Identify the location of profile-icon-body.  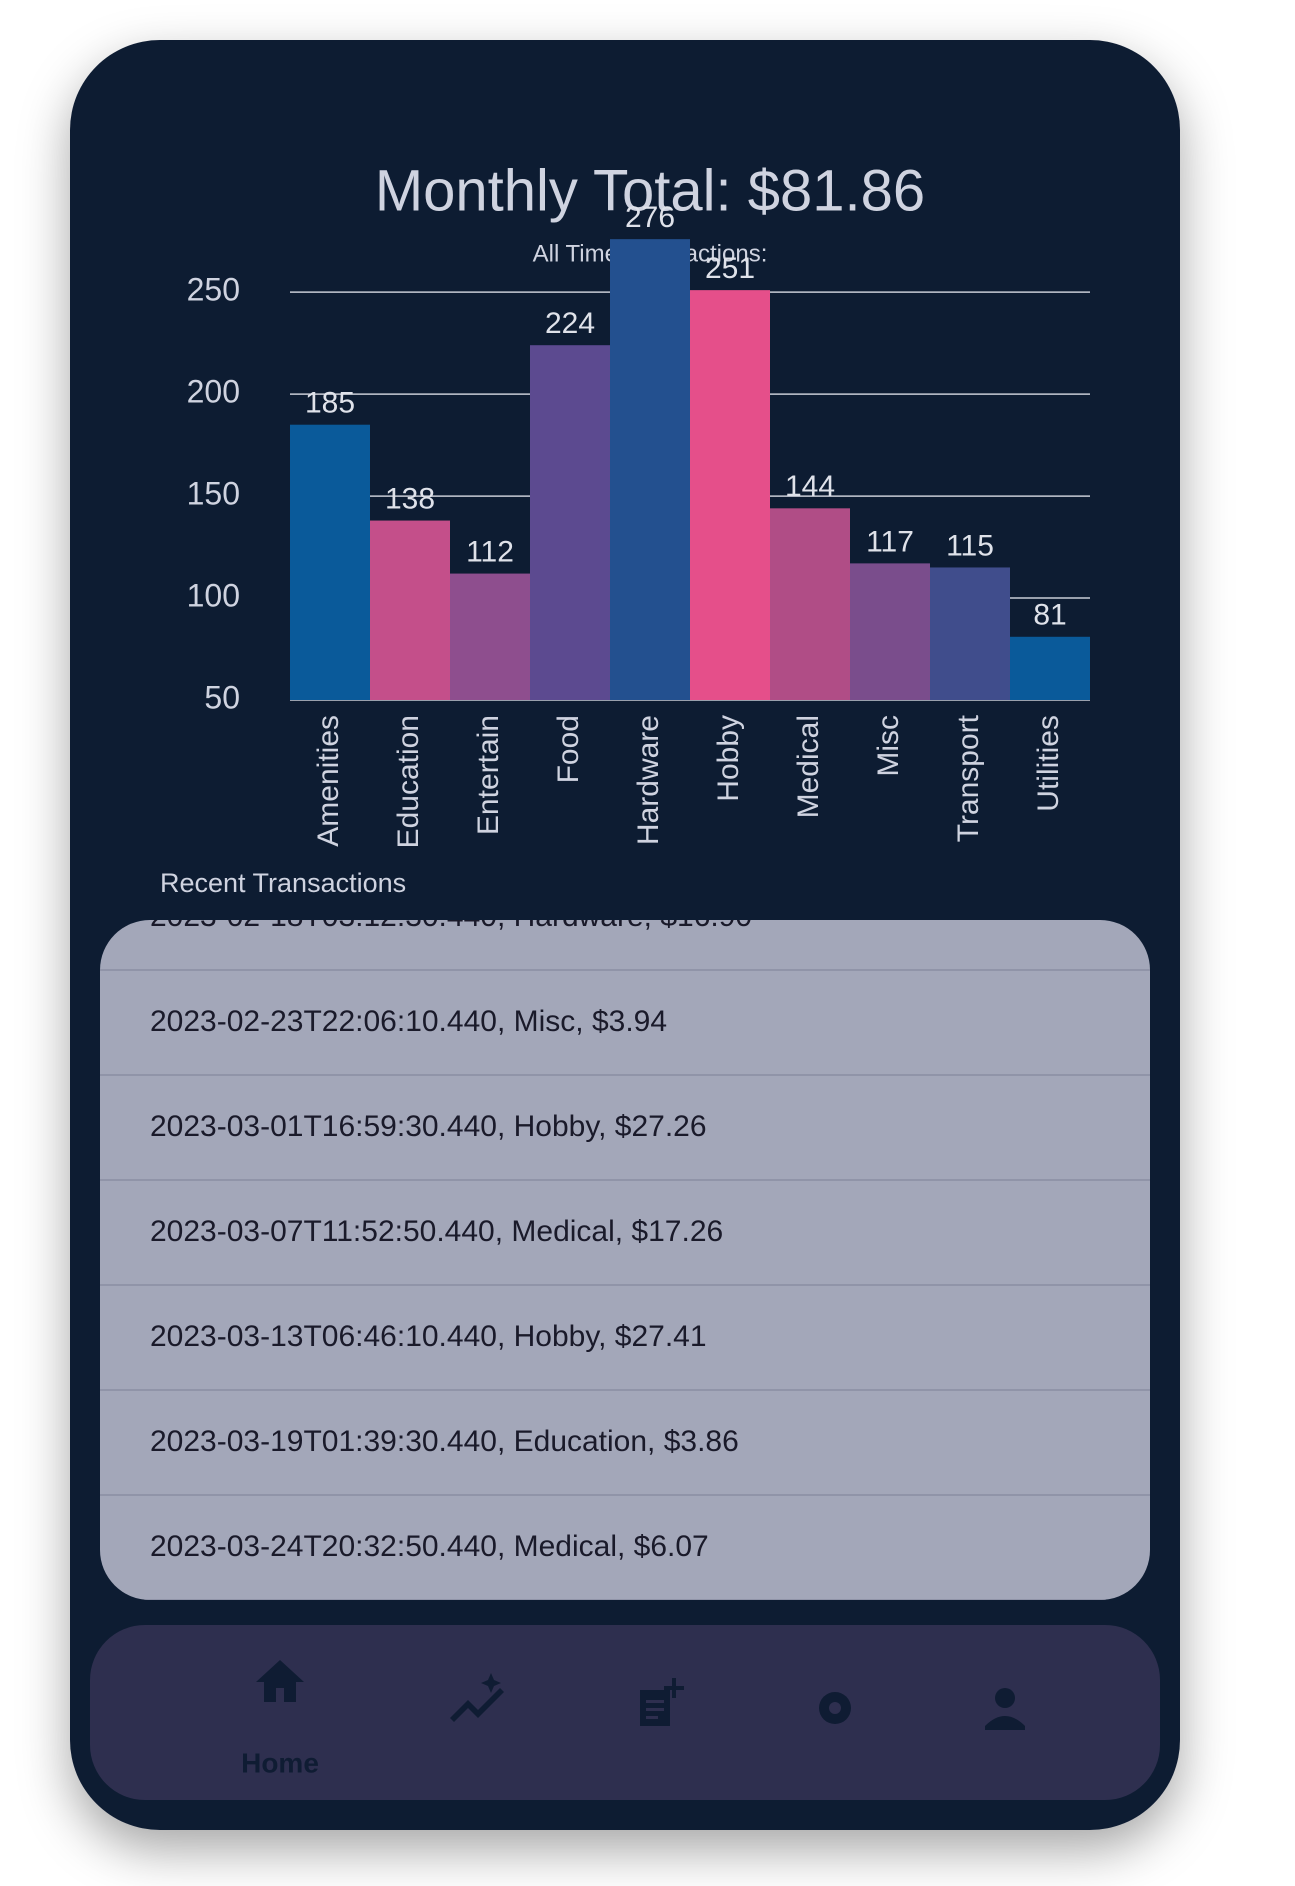
(1005, 1723).